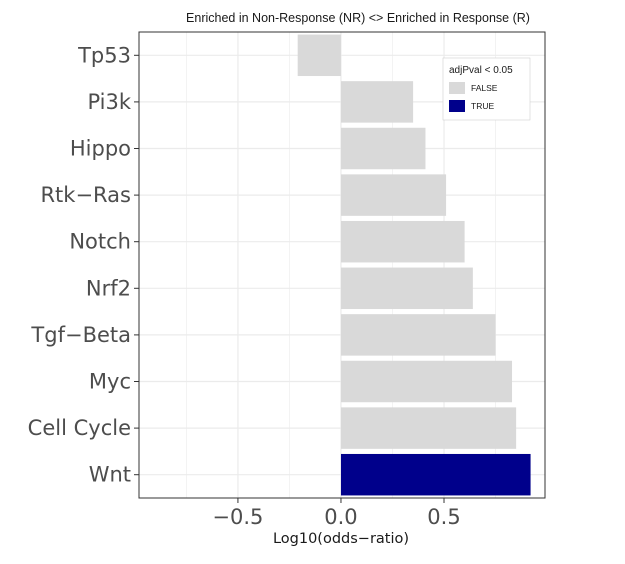 Image resolution: width=625 pixels, height=564 pixels. I want to click on bar-hippo, so click(383, 148).